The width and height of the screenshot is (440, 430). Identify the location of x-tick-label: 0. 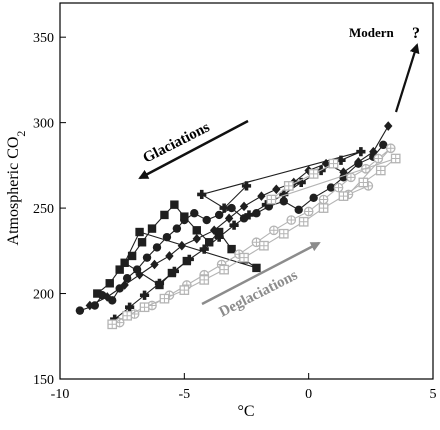
(308, 394).